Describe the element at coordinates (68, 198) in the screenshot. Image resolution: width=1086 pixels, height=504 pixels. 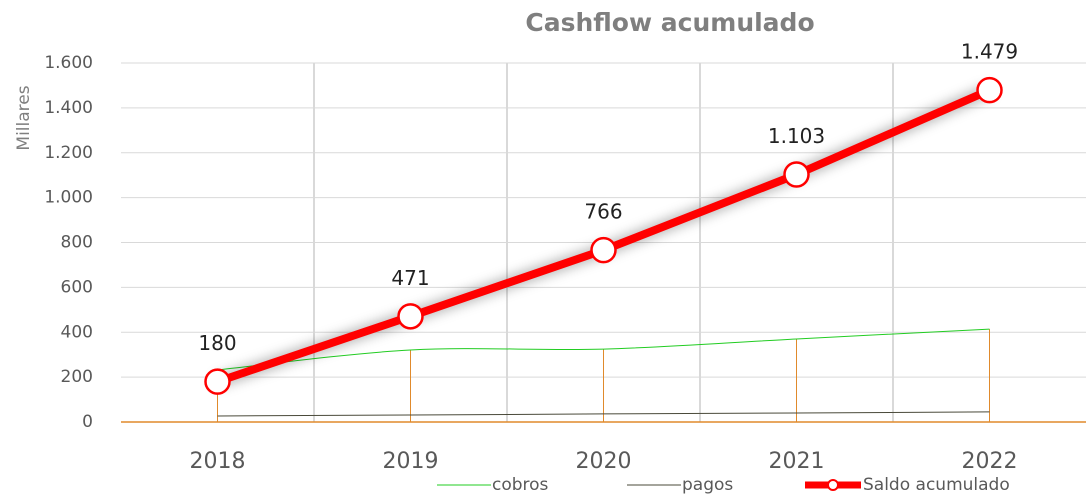
I see `y-tick-label: 1.000` at that location.